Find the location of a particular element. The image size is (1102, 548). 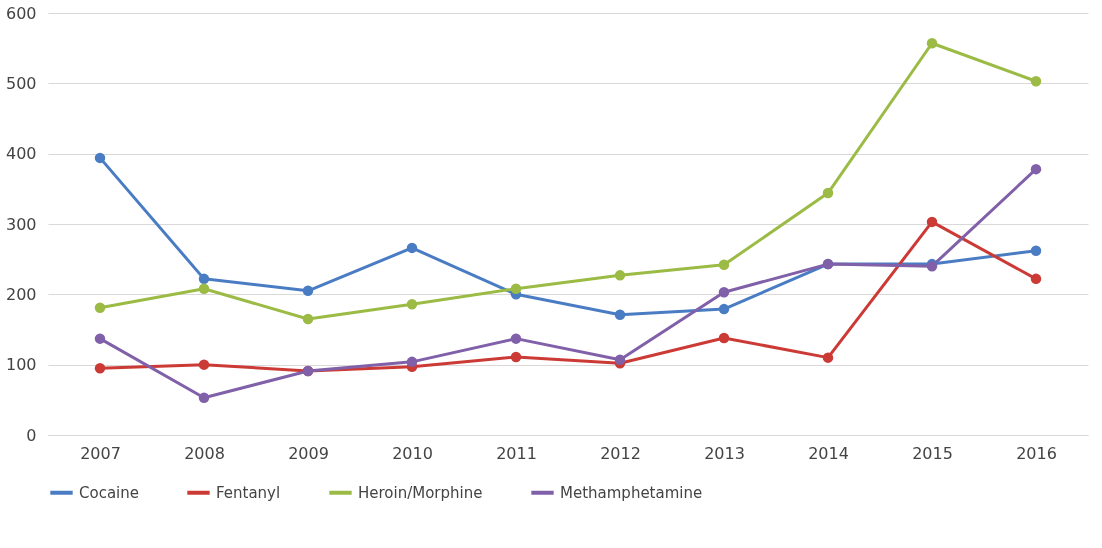

x-tick-label: 2016 is located at coordinates (1036, 453).